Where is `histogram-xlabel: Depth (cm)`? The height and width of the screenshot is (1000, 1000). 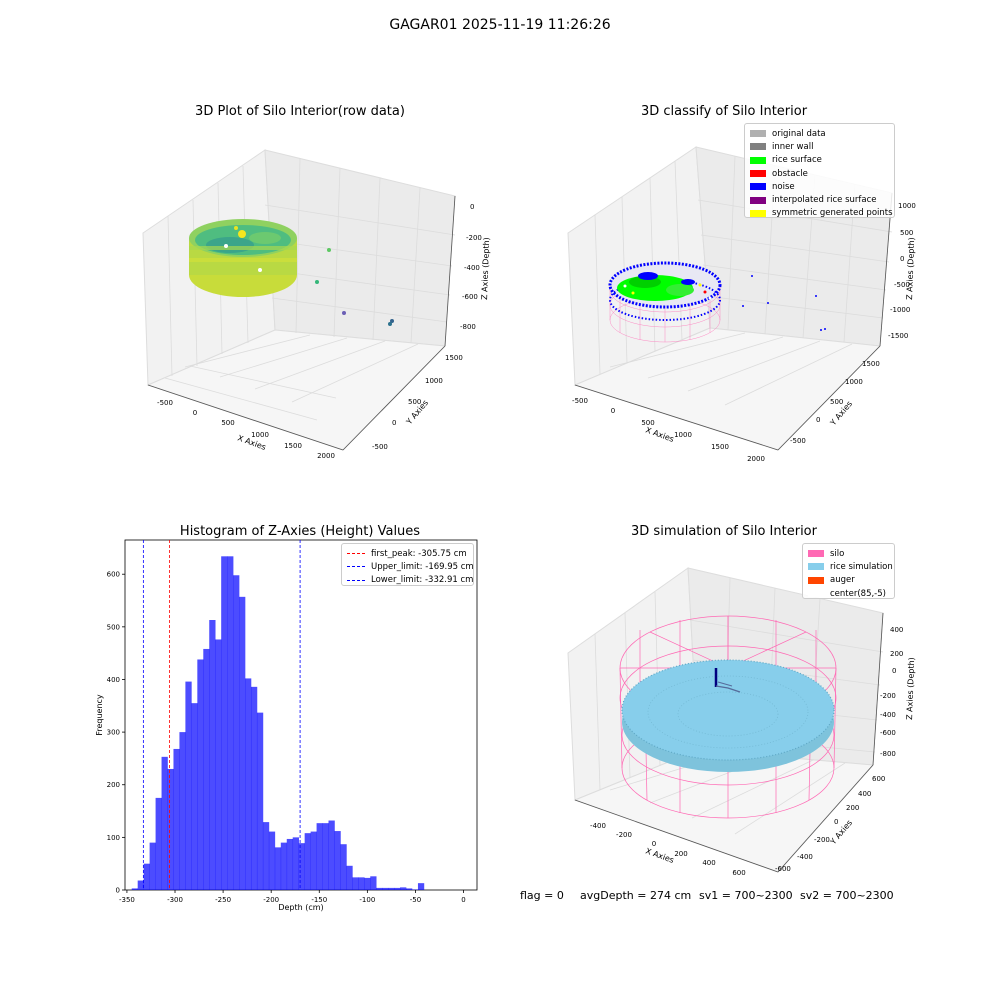 histogram-xlabel: Depth (cm) is located at coordinates (300, 907).